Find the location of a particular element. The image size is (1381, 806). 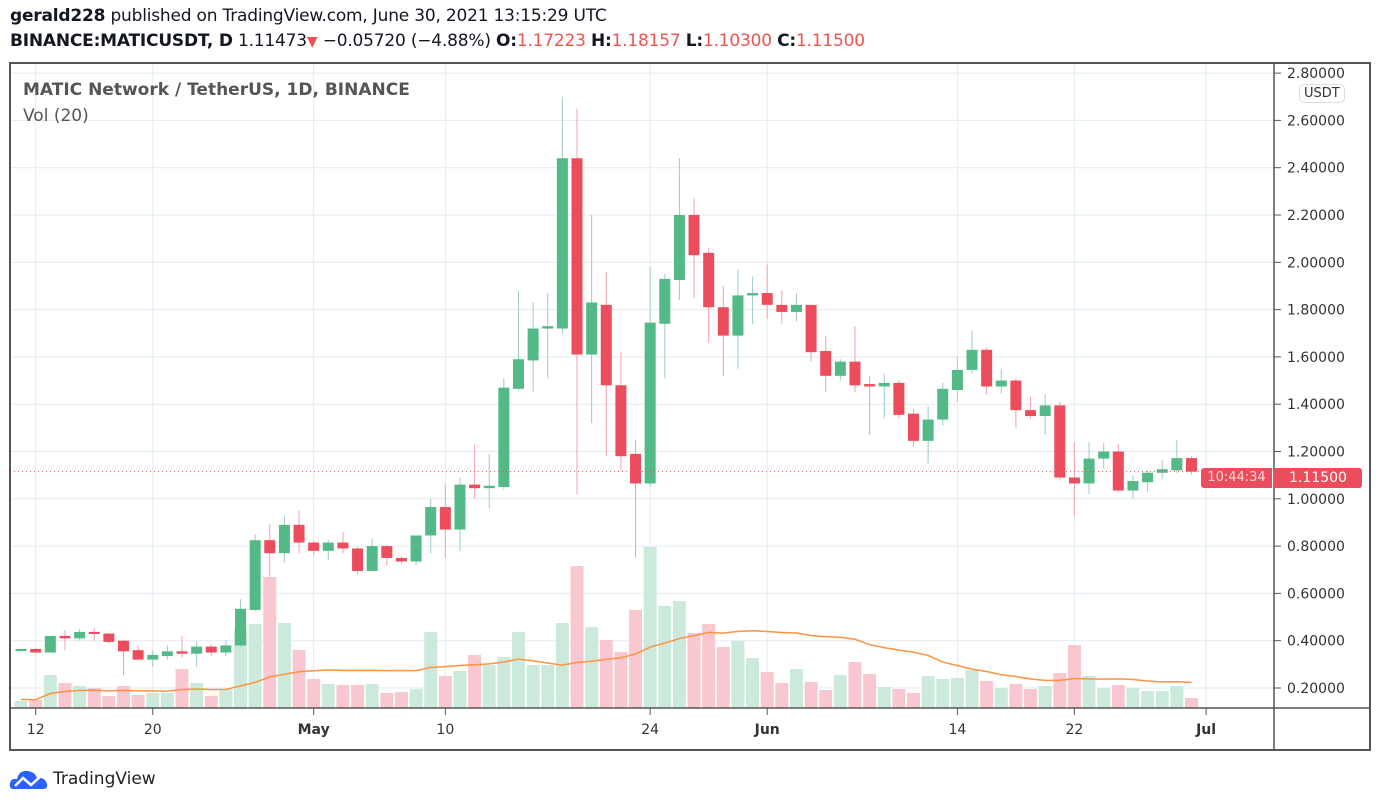

x-tick-label: Jul is located at coordinates (1205, 730).